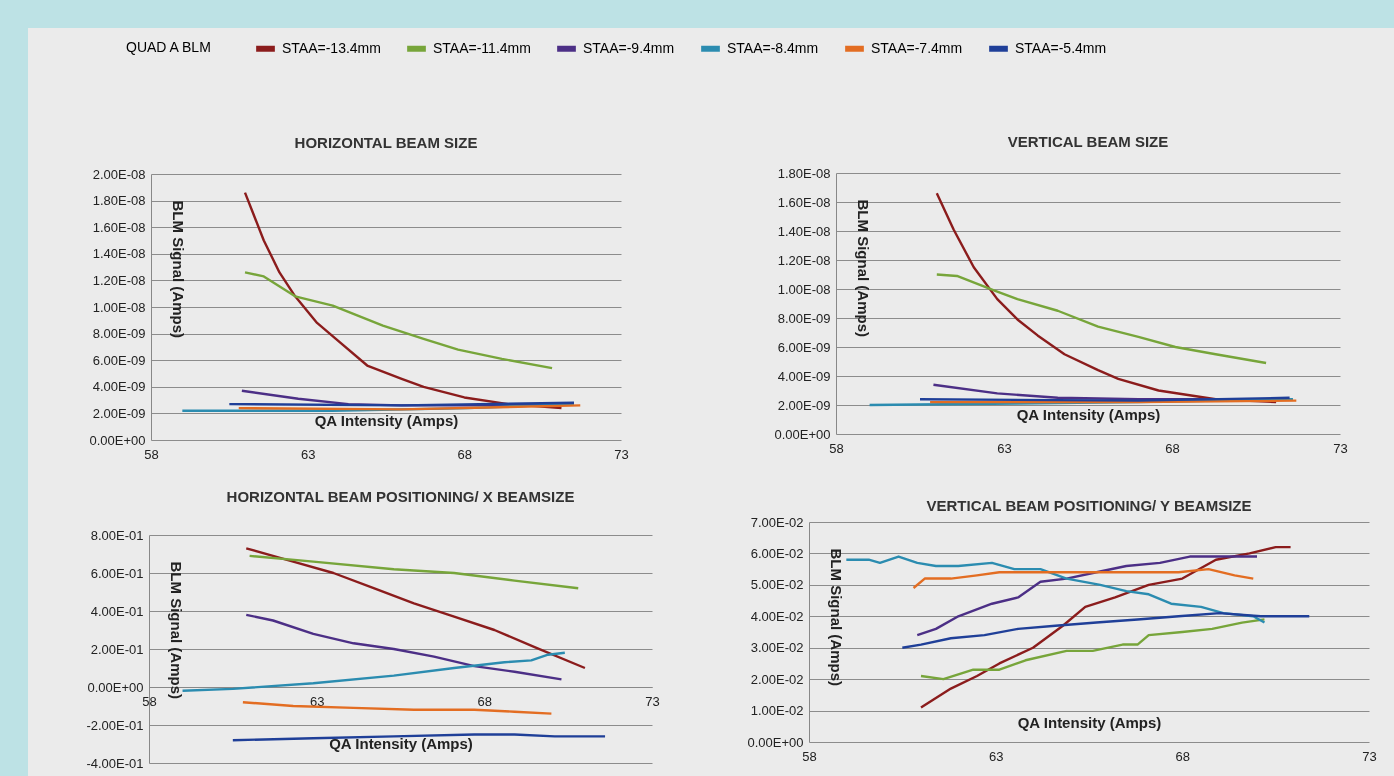 The height and width of the screenshot is (776, 1394). I want to click on legend-label: STAA=-9.4mm, so click(629, 47).